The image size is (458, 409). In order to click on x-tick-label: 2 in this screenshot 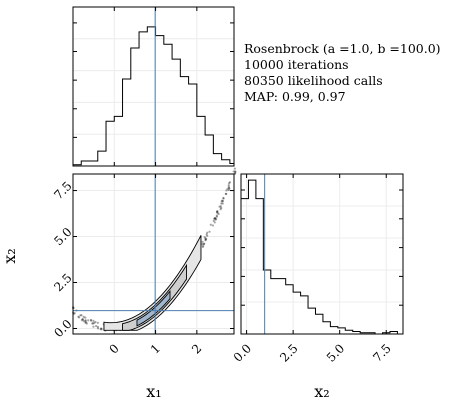, I will do `click(196, 348)`.